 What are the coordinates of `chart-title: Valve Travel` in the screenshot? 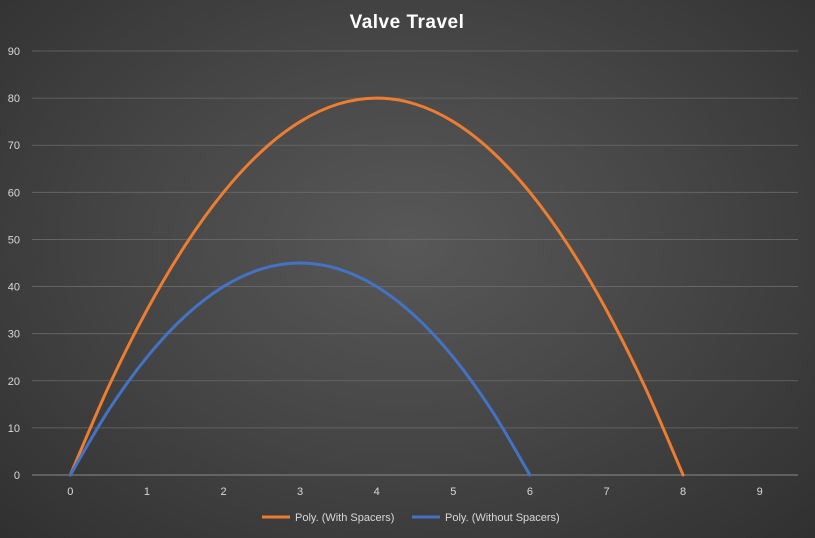 It's located at (407, 22).